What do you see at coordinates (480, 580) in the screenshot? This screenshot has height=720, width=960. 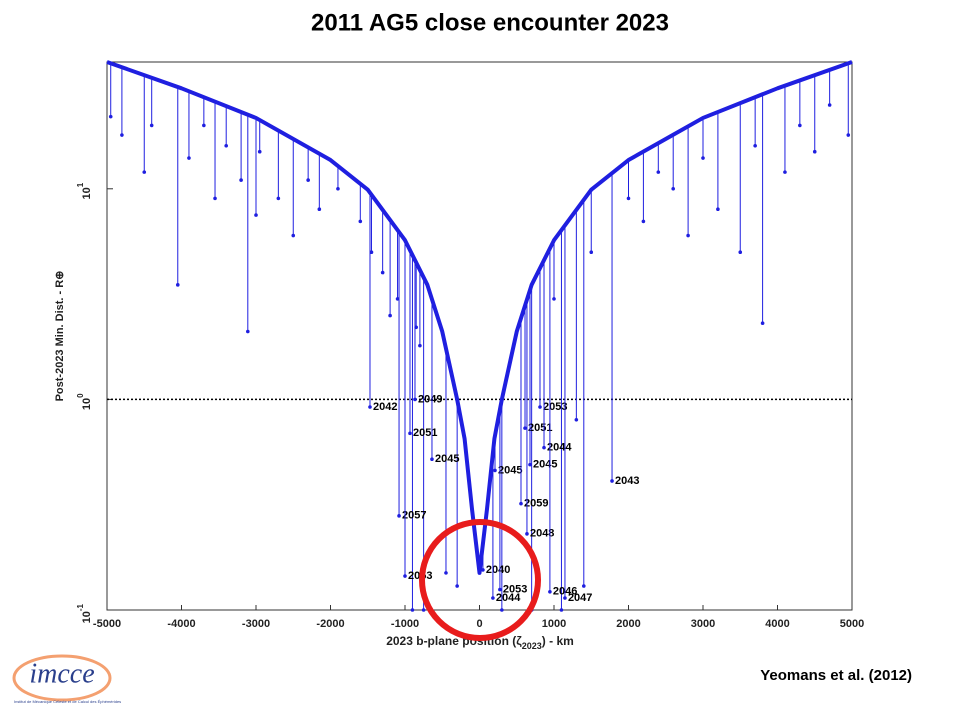 I see `highlight-circle` at bounding box center [480, 580].